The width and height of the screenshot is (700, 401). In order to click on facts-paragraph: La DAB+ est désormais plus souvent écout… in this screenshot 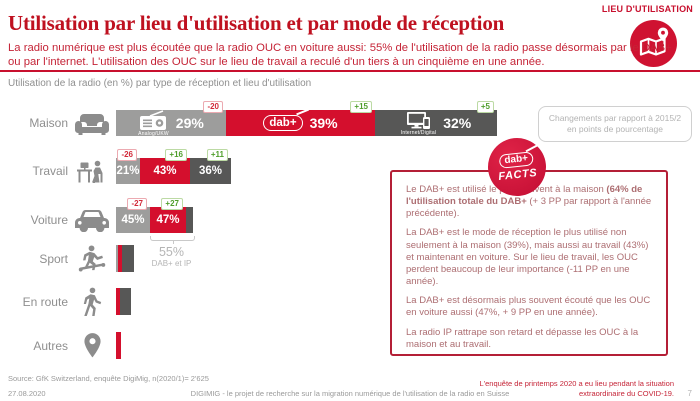, I will do `click(530, 307)`.